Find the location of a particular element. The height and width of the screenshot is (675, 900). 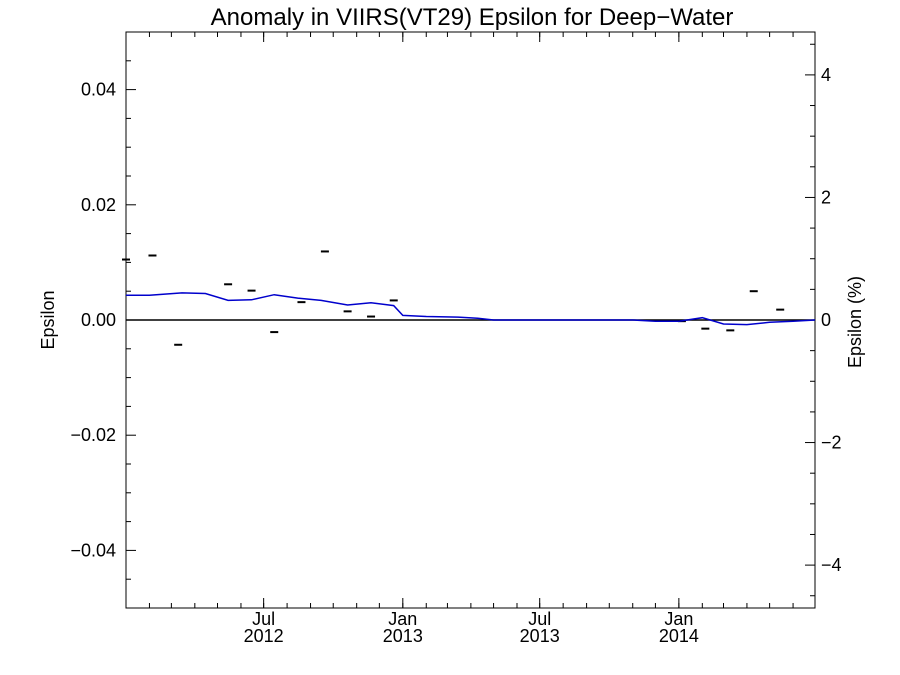

y-tick-label-right: −4 is located at coordinates (831, 565).